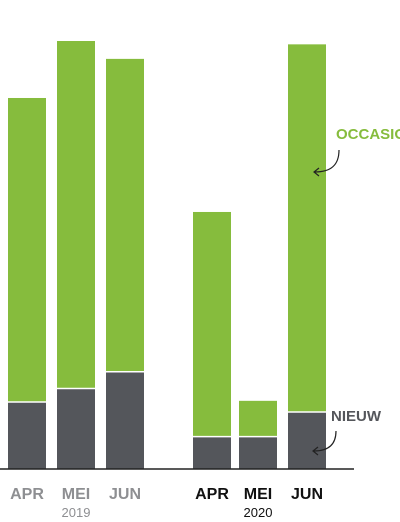 This screenshot has height=522, width=400. I want to click on bar-nieuw-mei-2019, so click(76, 428).